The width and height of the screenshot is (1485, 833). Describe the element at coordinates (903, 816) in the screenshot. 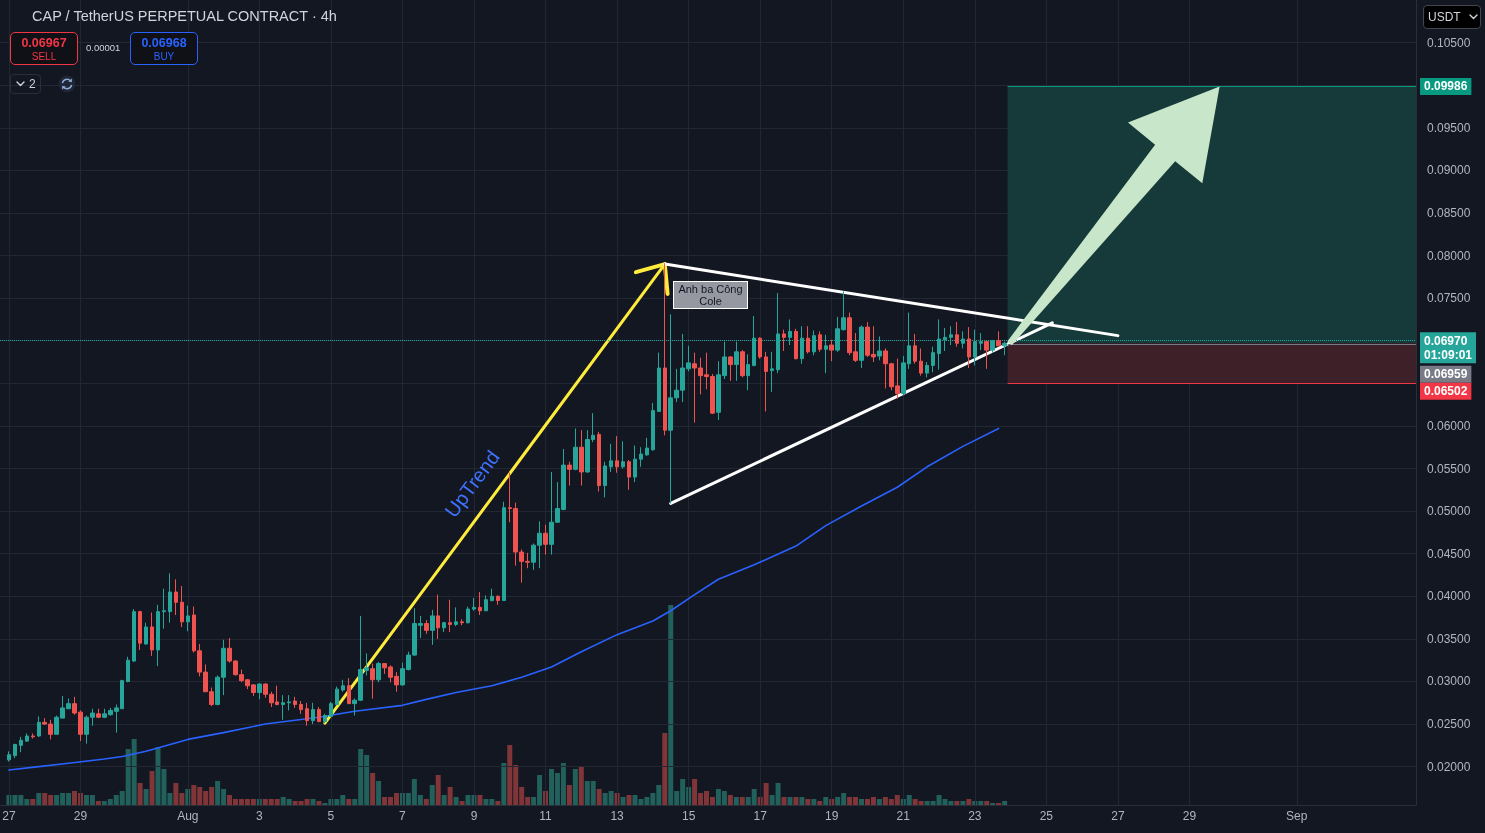

I see `x-tick-label: 21` at that location.